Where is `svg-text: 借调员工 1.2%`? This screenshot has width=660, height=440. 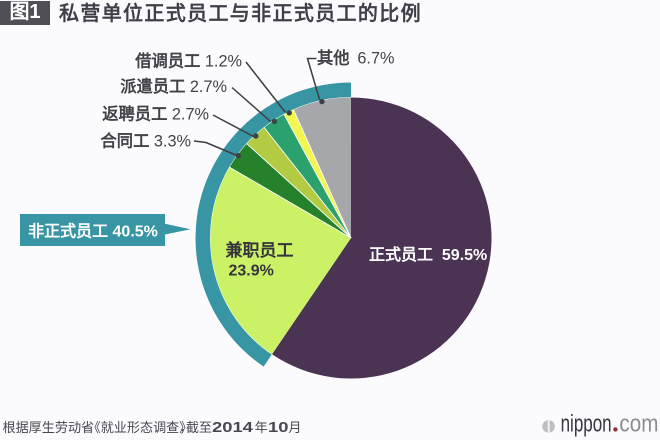 svg-text: 借调员工 1.2% is located at coordinates (188, 61).